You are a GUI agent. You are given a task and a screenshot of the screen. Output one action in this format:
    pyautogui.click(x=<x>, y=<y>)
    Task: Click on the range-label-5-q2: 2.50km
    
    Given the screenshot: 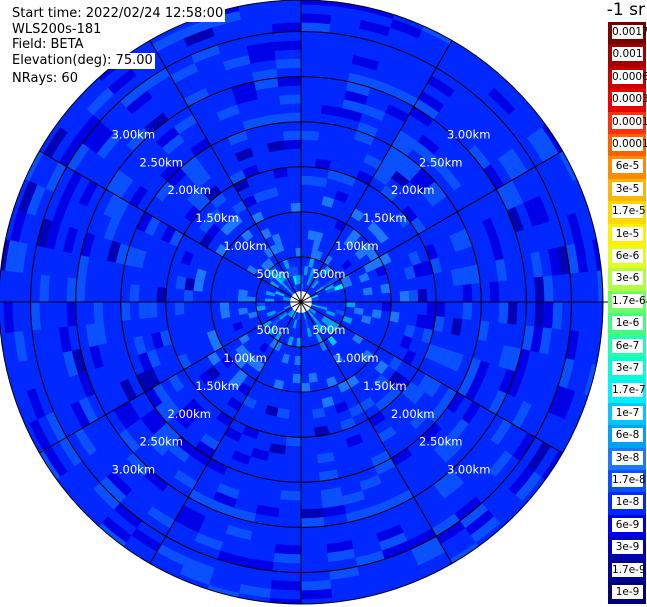 What is the action you would take?
    pyautogui.click(x=440, y=162)
    